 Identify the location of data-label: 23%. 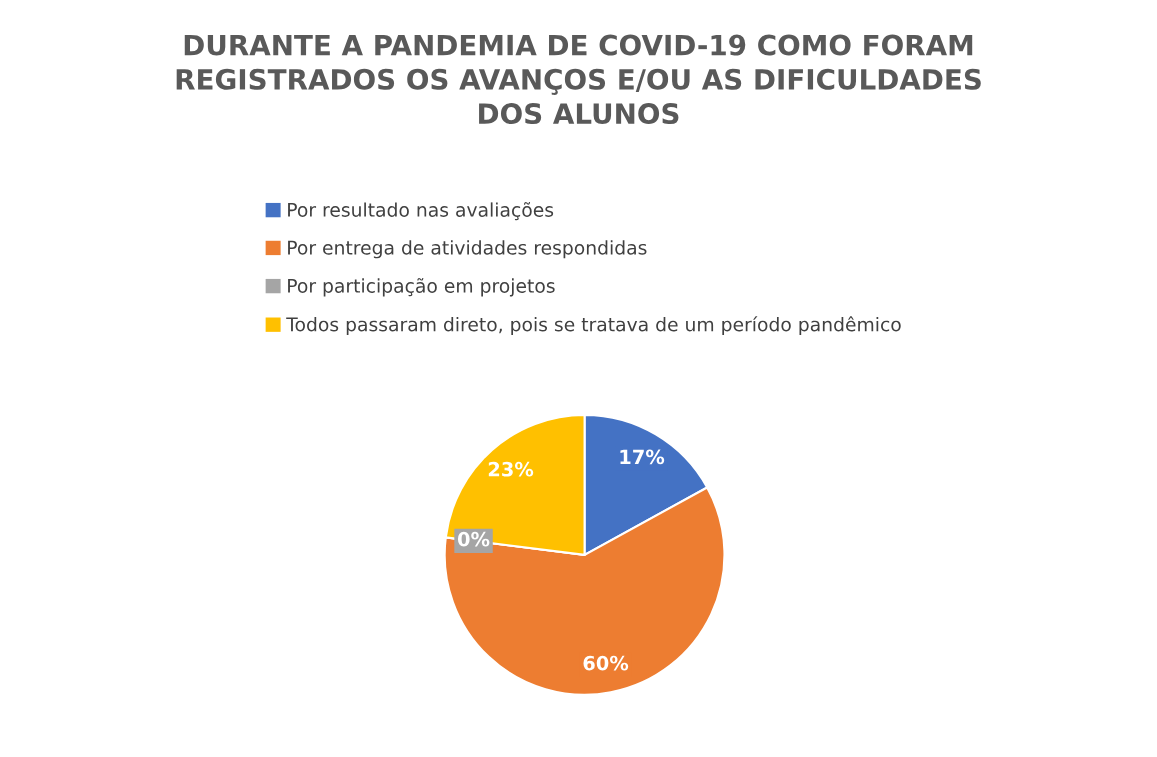
(511, 469).